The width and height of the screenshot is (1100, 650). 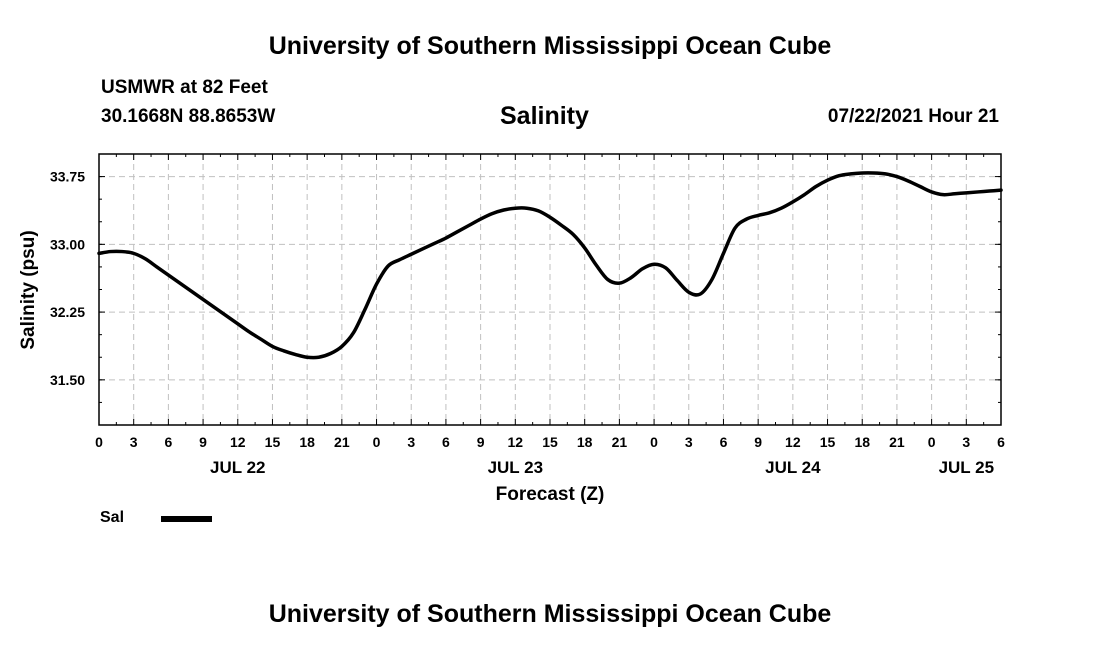 I want to click on y-tick-label: 33.00, so click(x=67, y=244).